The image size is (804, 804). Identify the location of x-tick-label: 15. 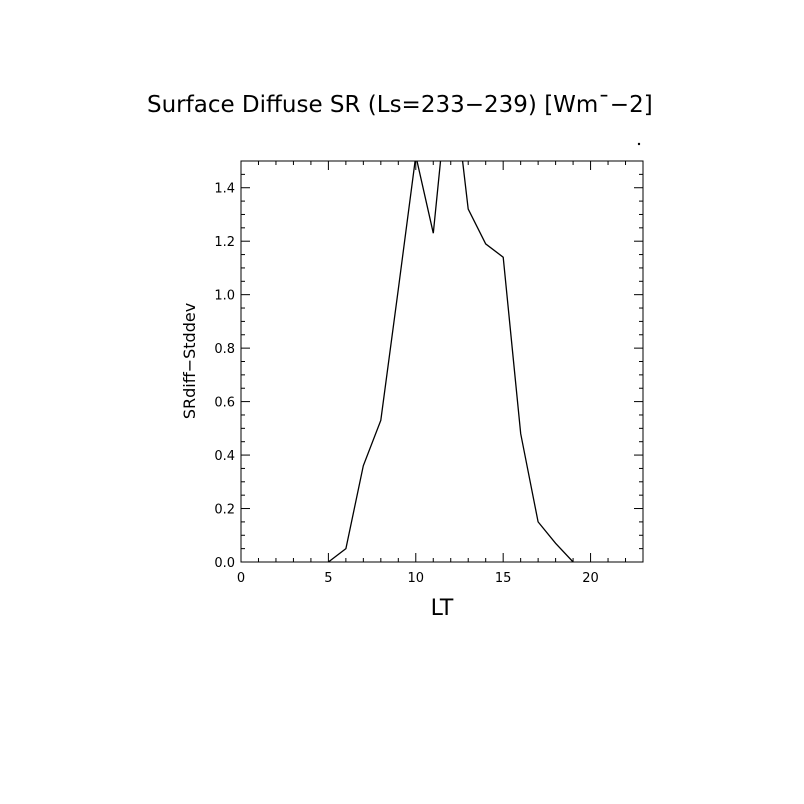
(503, 578).